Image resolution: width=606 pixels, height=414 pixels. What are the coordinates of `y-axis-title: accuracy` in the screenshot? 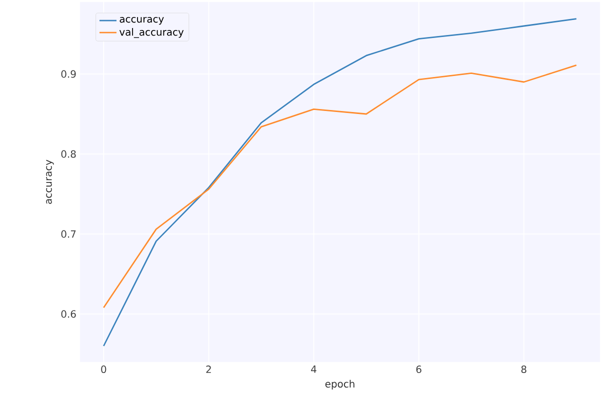 It's located at (50, 182).